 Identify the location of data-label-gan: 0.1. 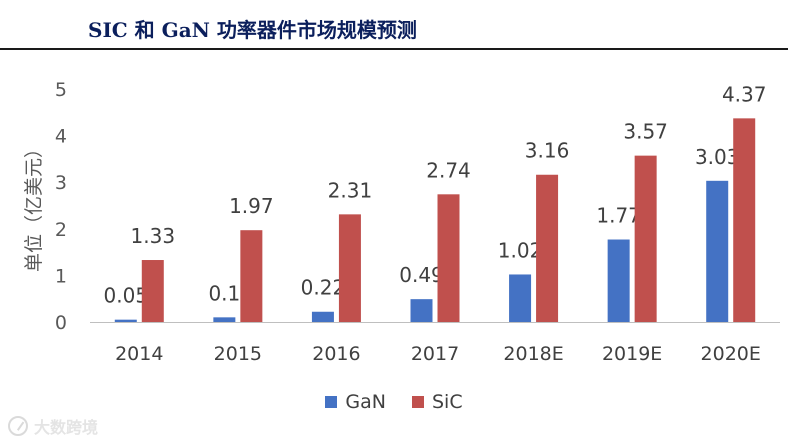
(224, 293).